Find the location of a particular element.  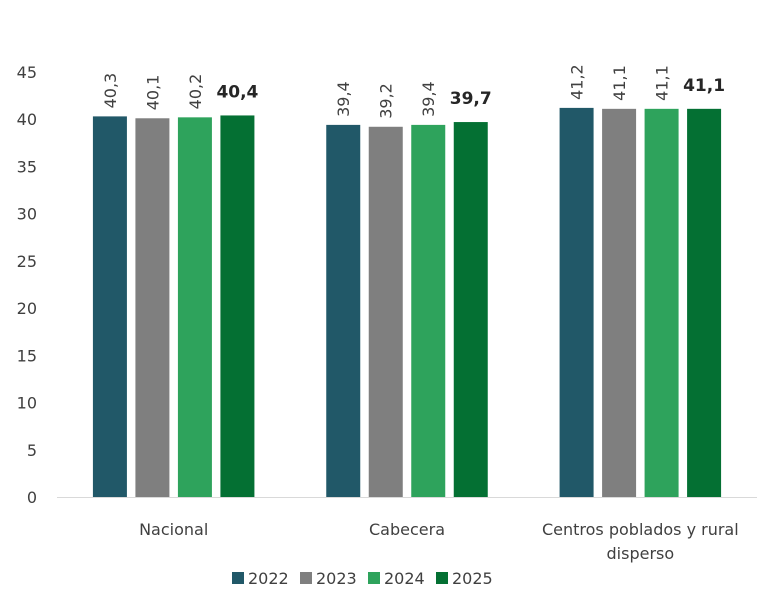

y-tick-label: 40 is located at coordinates (27, 119).